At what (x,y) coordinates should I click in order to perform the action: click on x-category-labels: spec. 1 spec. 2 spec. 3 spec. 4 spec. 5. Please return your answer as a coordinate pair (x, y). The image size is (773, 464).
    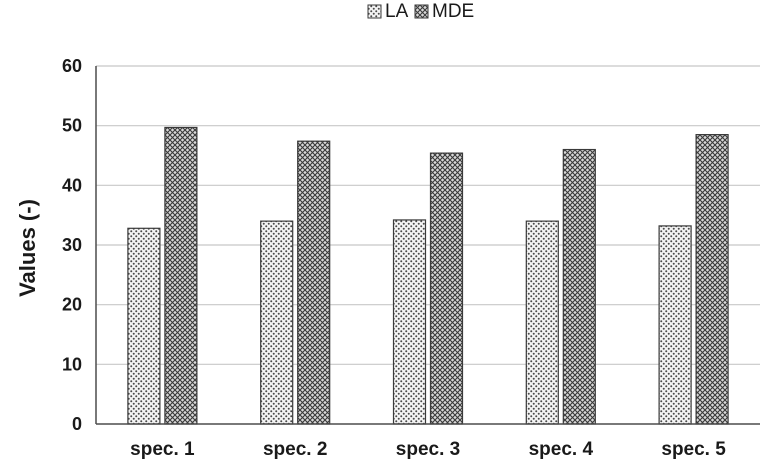
    Looking at the image, I should click on (428, 449).